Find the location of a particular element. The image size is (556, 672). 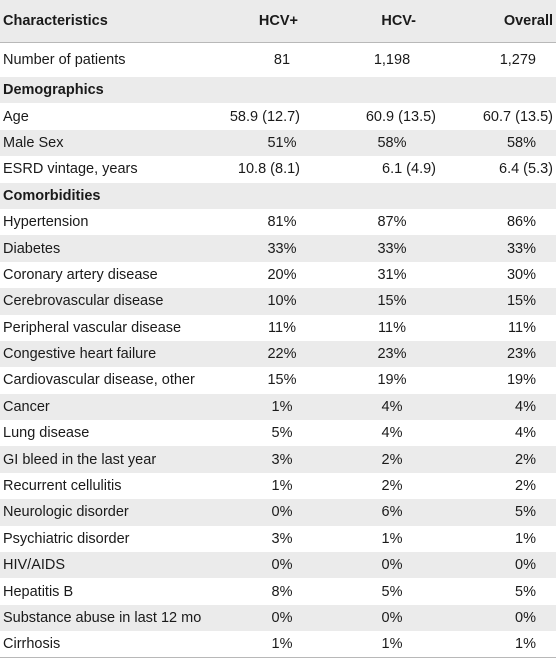

table-row: GI bleed in the last year 3% 2% 2% is located at coordinates (278, 459).